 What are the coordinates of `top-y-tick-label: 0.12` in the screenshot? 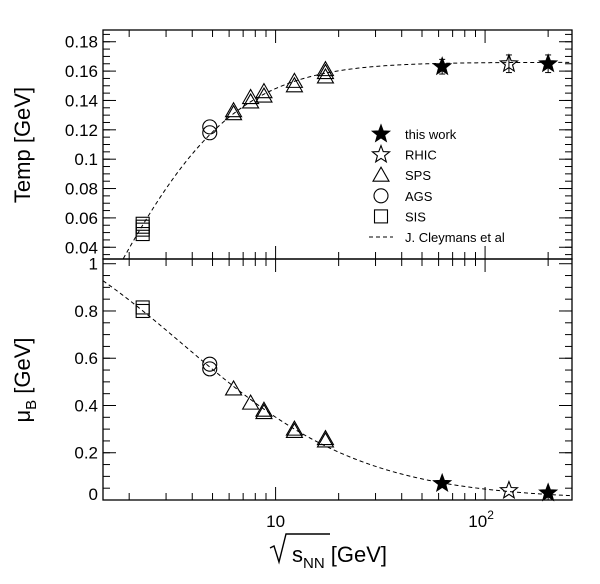 It's located at (81, 130).